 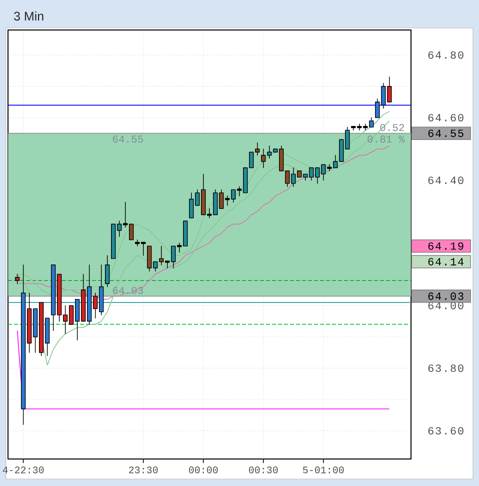 What do you see at coordinates (323, 470) in the screenshot?
I see `x-tick-label: 5-01:00` at bounding box center [323, 470].